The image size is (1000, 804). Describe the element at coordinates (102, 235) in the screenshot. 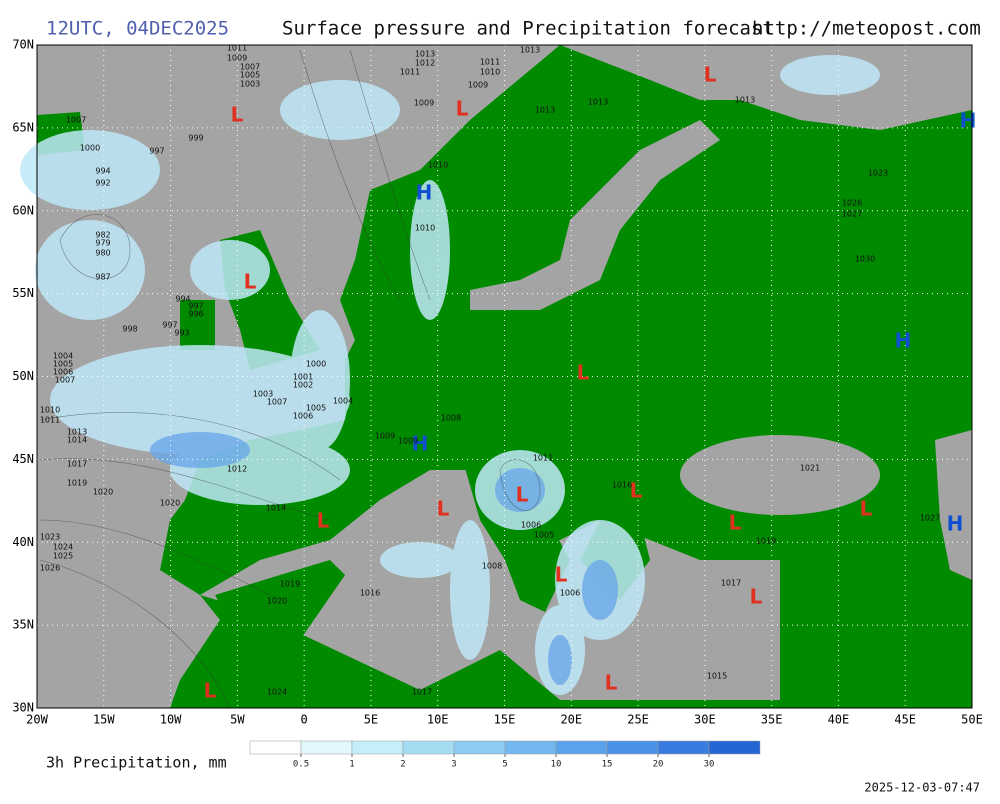

I see `isobar-label: 982` at that location.